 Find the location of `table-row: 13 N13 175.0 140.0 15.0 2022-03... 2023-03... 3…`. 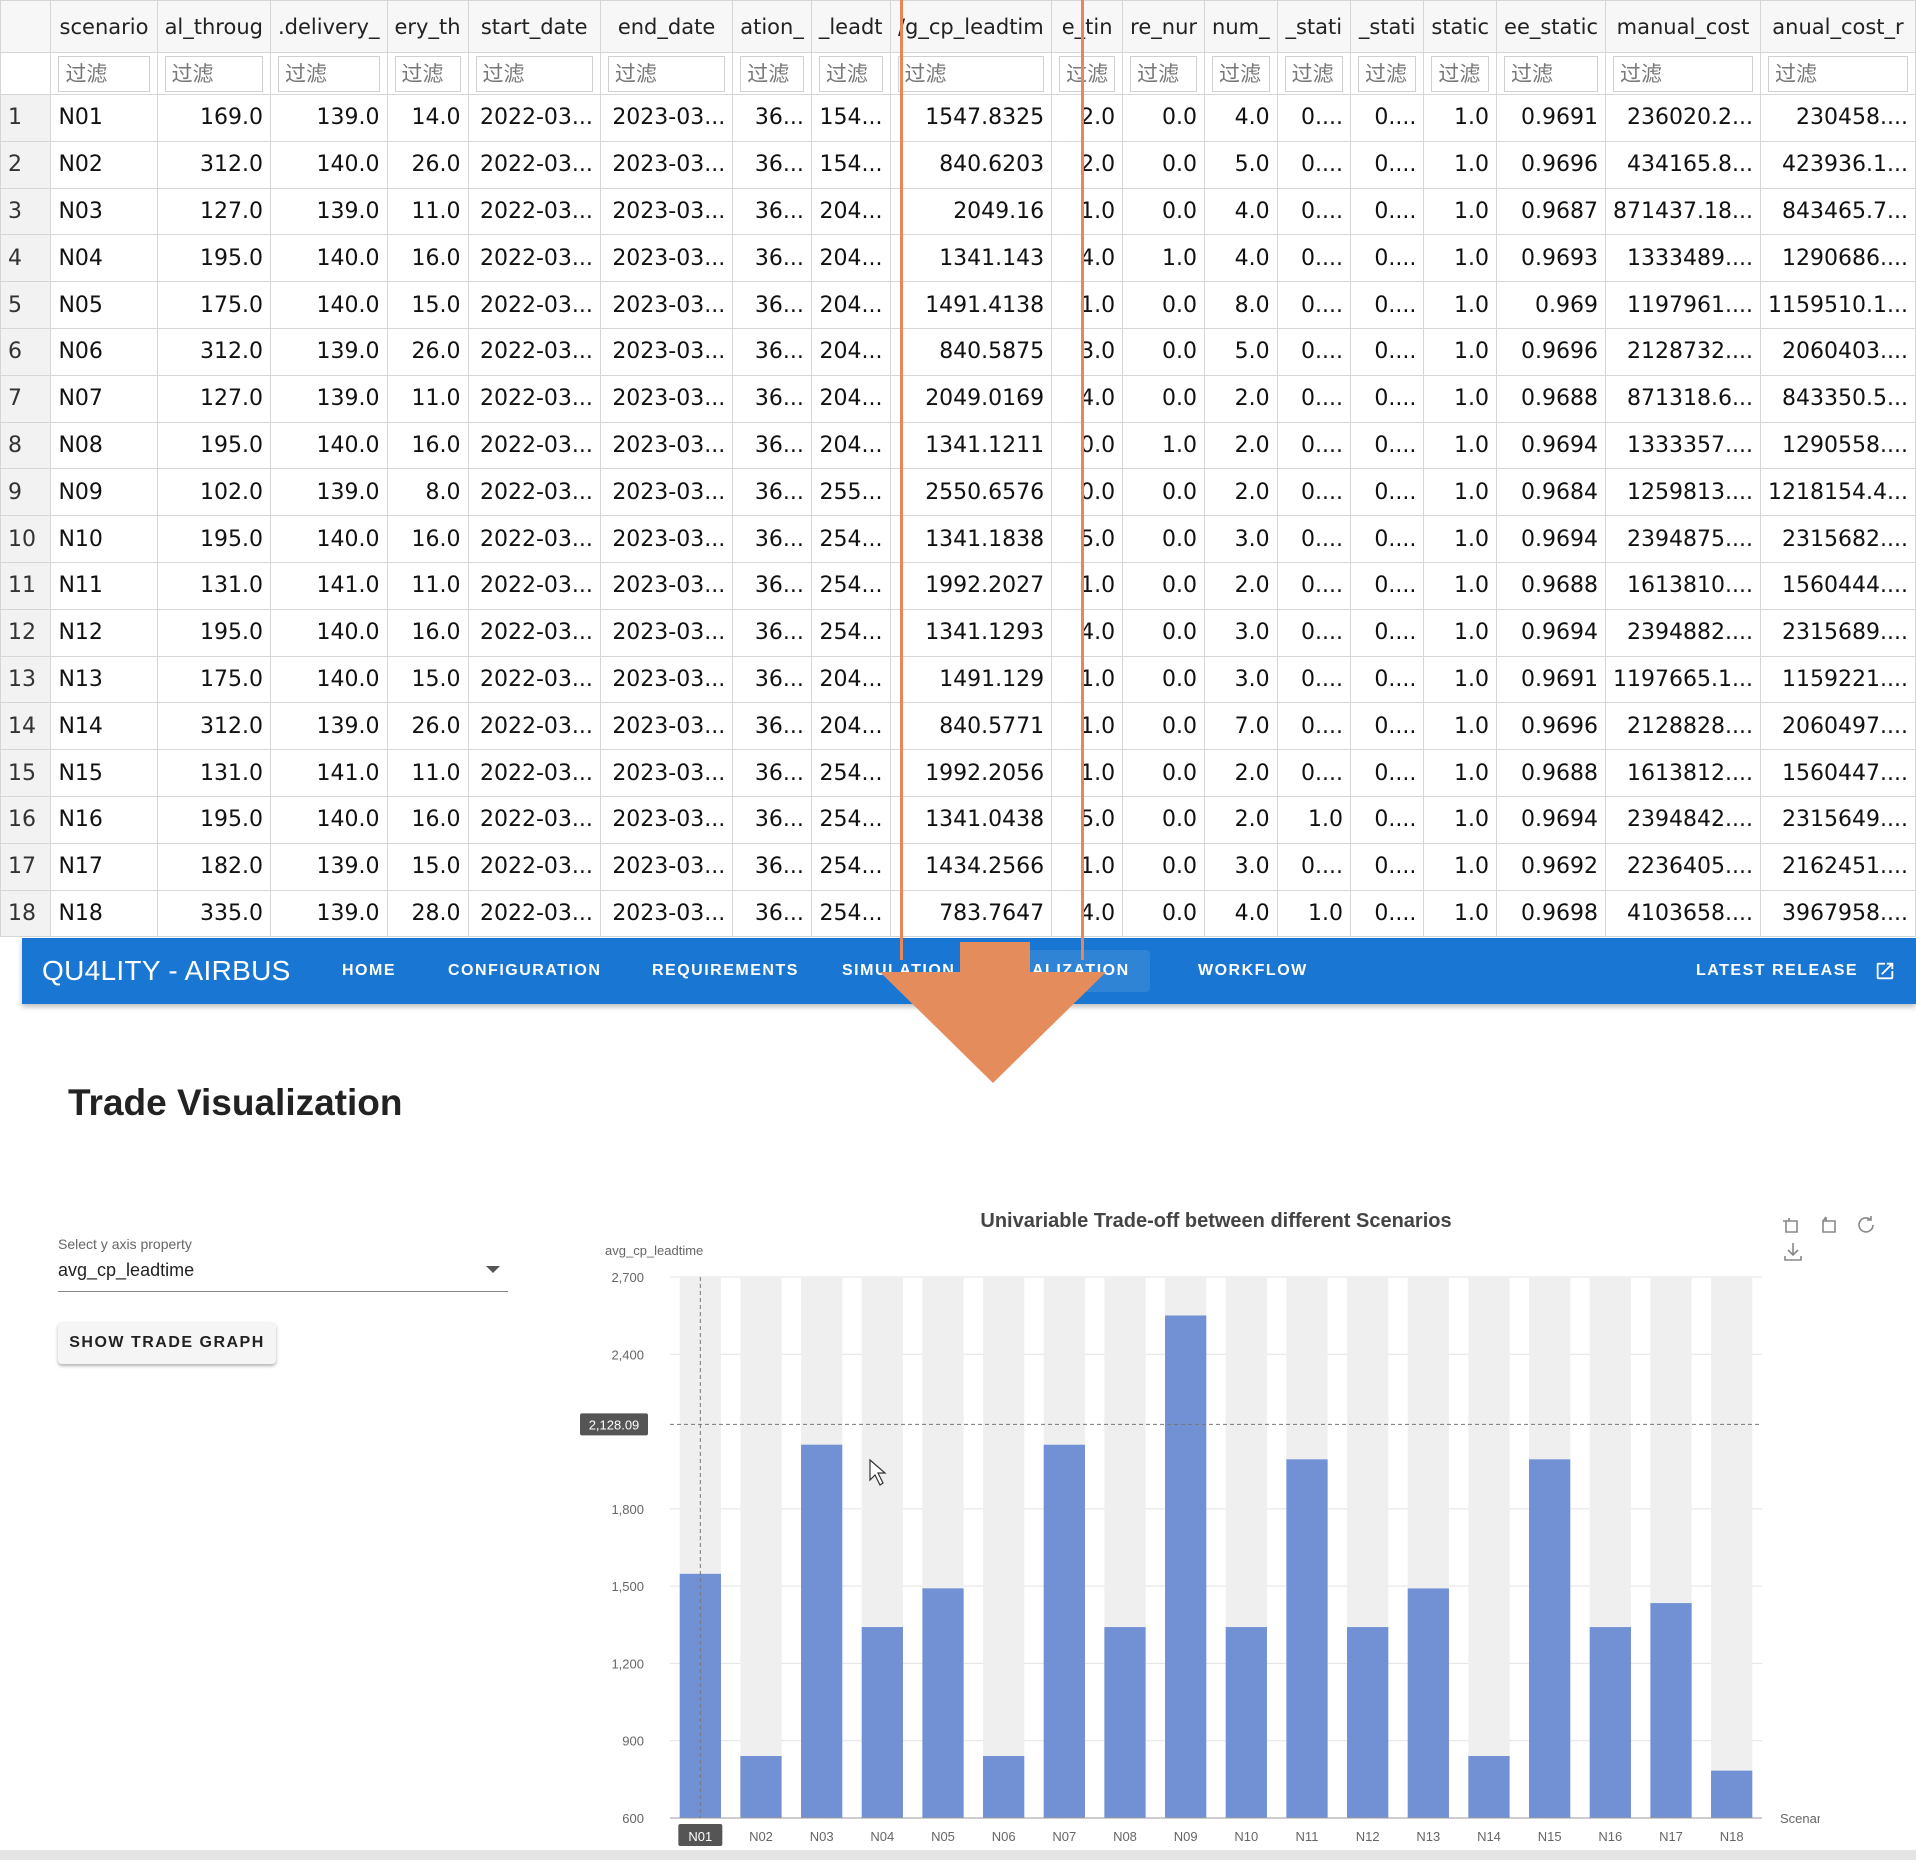

table-row: 13 N13 175.0 140.0 15.0 2022-03... 2023-03... 3… is located at coordinates (958, 679).